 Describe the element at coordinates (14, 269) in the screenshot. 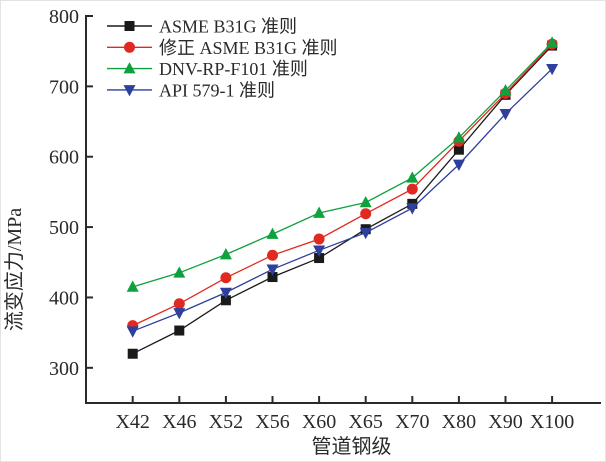

I see `y-axis-title: 流变应力/MPa` at that location.